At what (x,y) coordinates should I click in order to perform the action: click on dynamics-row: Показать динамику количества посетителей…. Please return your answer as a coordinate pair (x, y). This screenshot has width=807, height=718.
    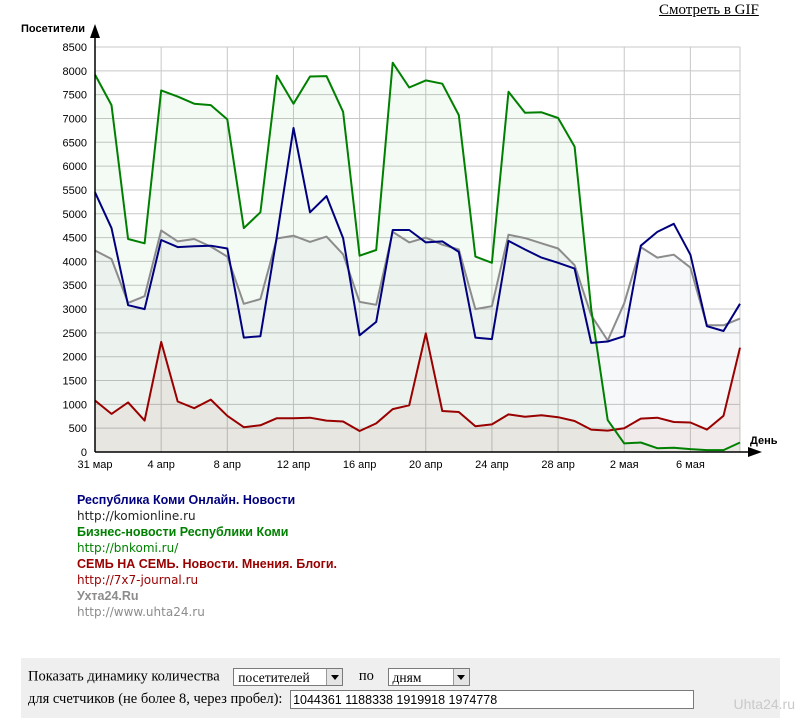
    Looking at the image, I should click on (249, 677).